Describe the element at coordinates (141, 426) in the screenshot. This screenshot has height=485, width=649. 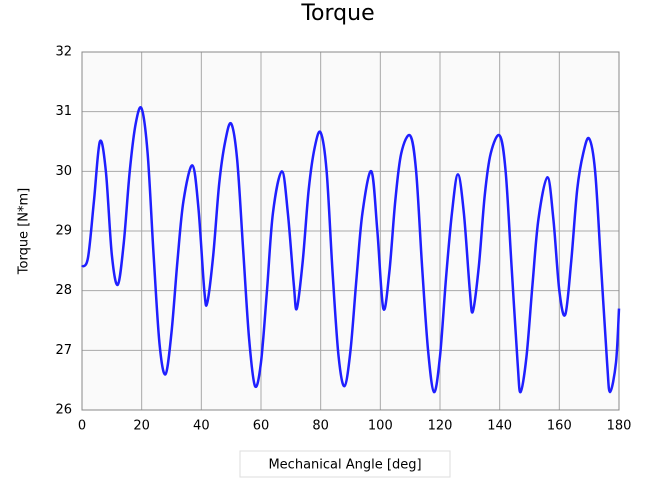
I see `x-tick-label: 20` at that location.